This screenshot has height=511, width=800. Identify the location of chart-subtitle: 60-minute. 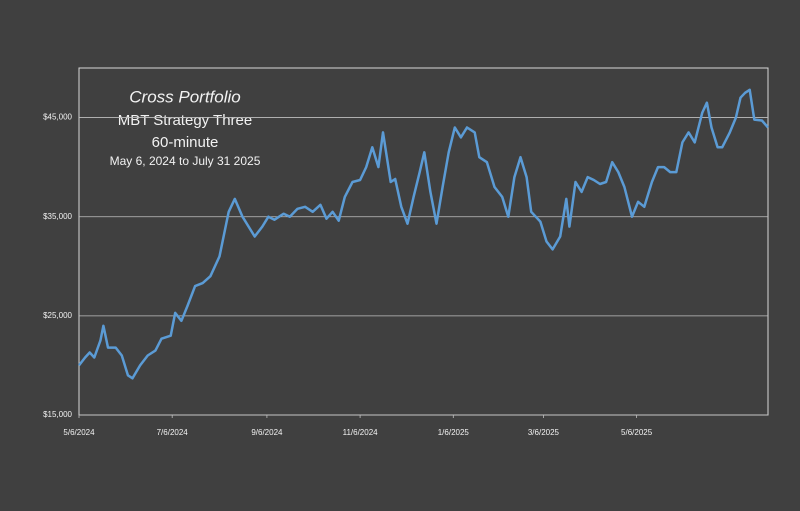
(185, 142).